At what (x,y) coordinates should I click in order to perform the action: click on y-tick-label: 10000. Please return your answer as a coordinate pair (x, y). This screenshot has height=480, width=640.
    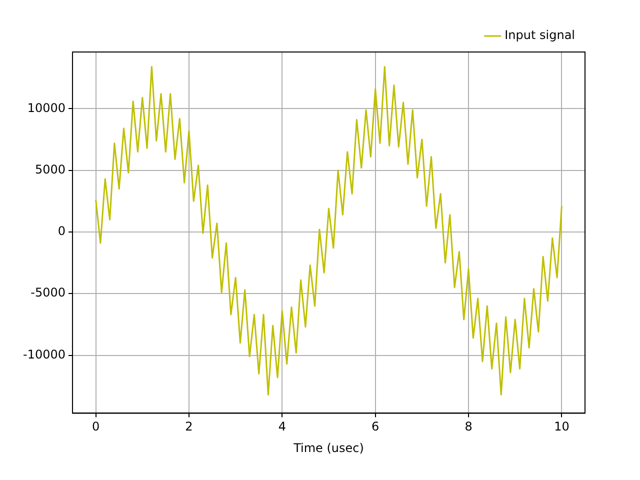
    Looking at the image, I should click on (46, 107).